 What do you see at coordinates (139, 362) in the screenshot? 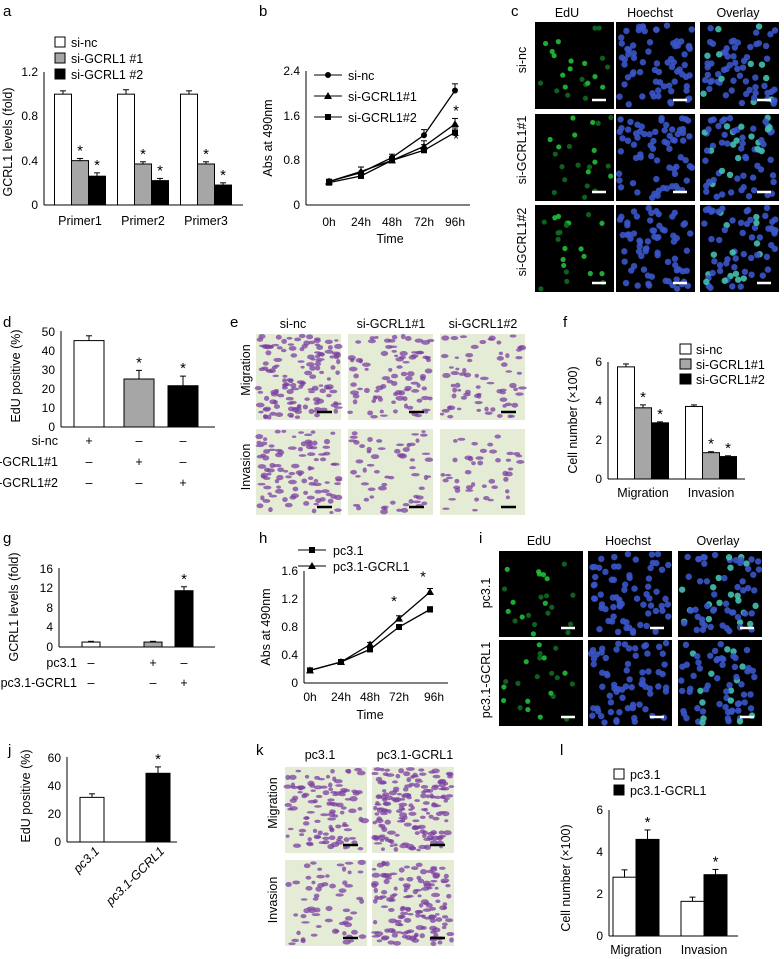
I see `star-d-1: *` at bounding box center [139, 362].